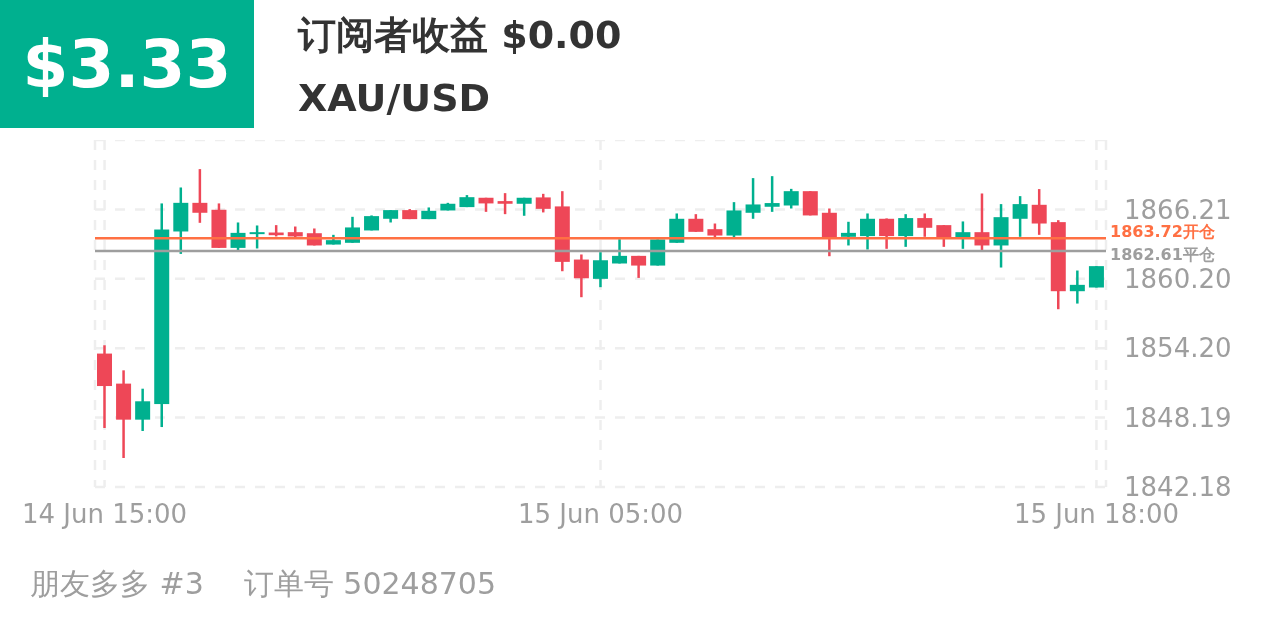  What do you see at coordinates (1178, 279) in the screenshot?
I see `y-tick-label: 1860.20` at bounding box center [1178, 279].